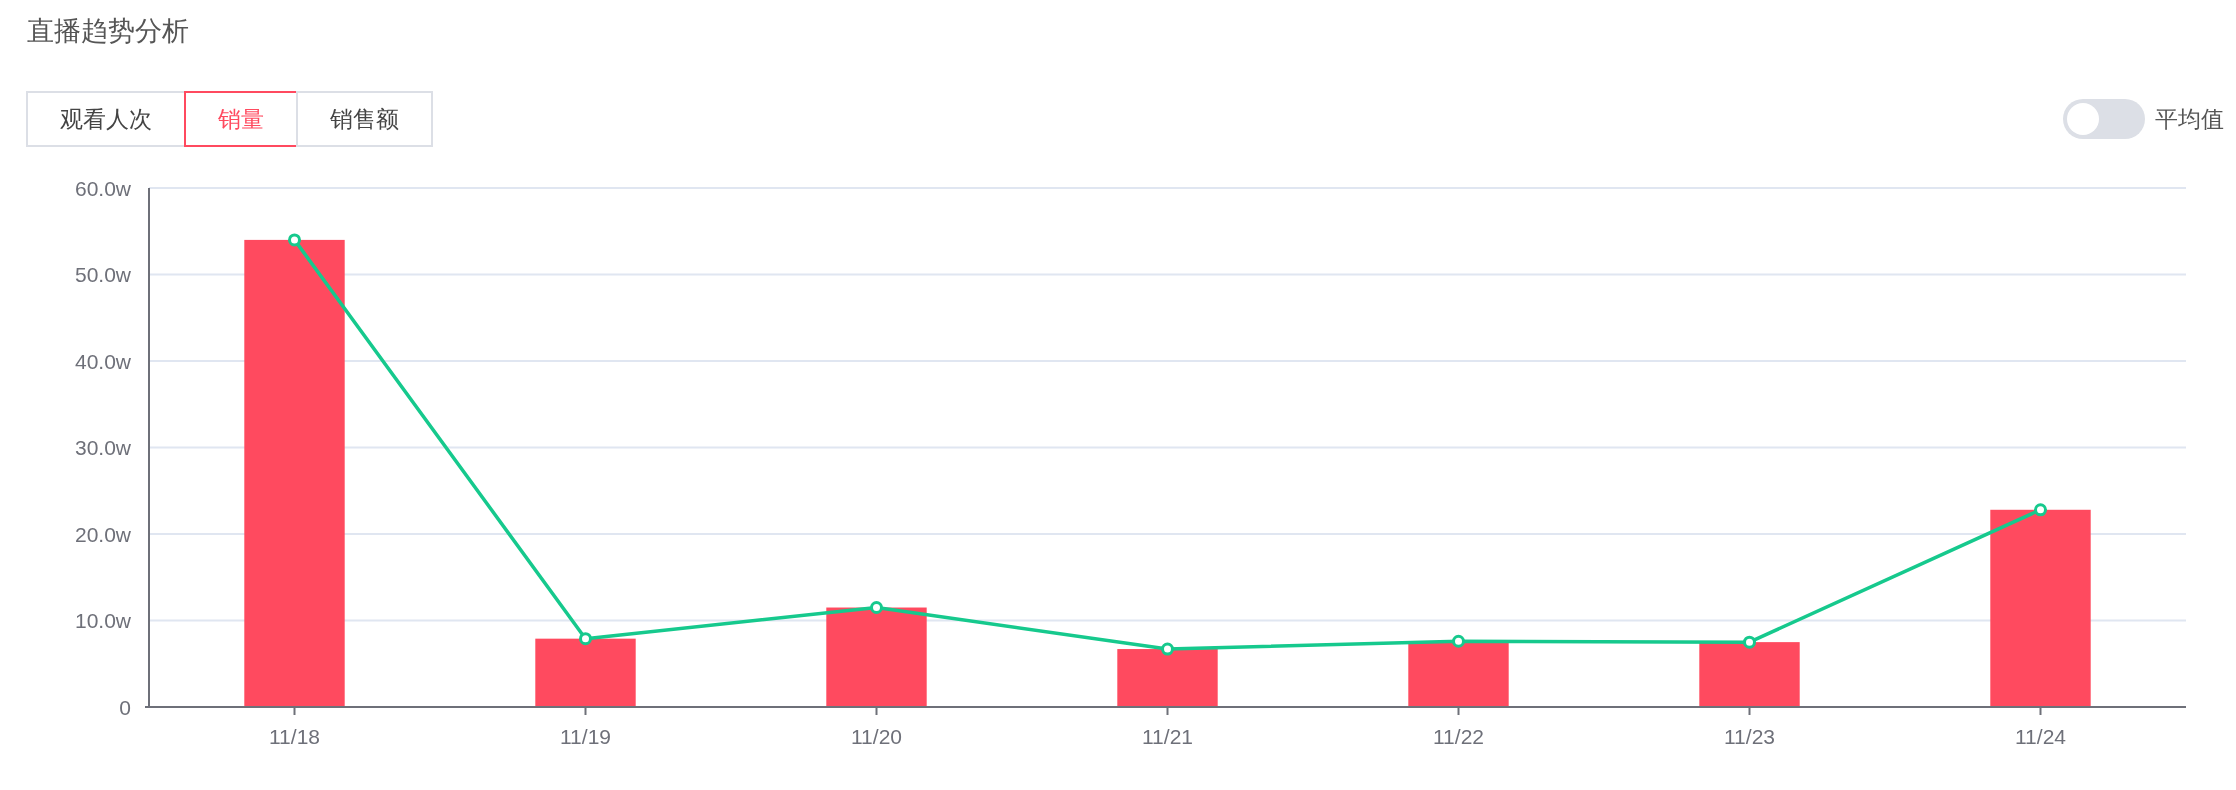  Describe the element at coordinates (106, 119) in the screenshot. I see `tab: 观看人次` at that location.